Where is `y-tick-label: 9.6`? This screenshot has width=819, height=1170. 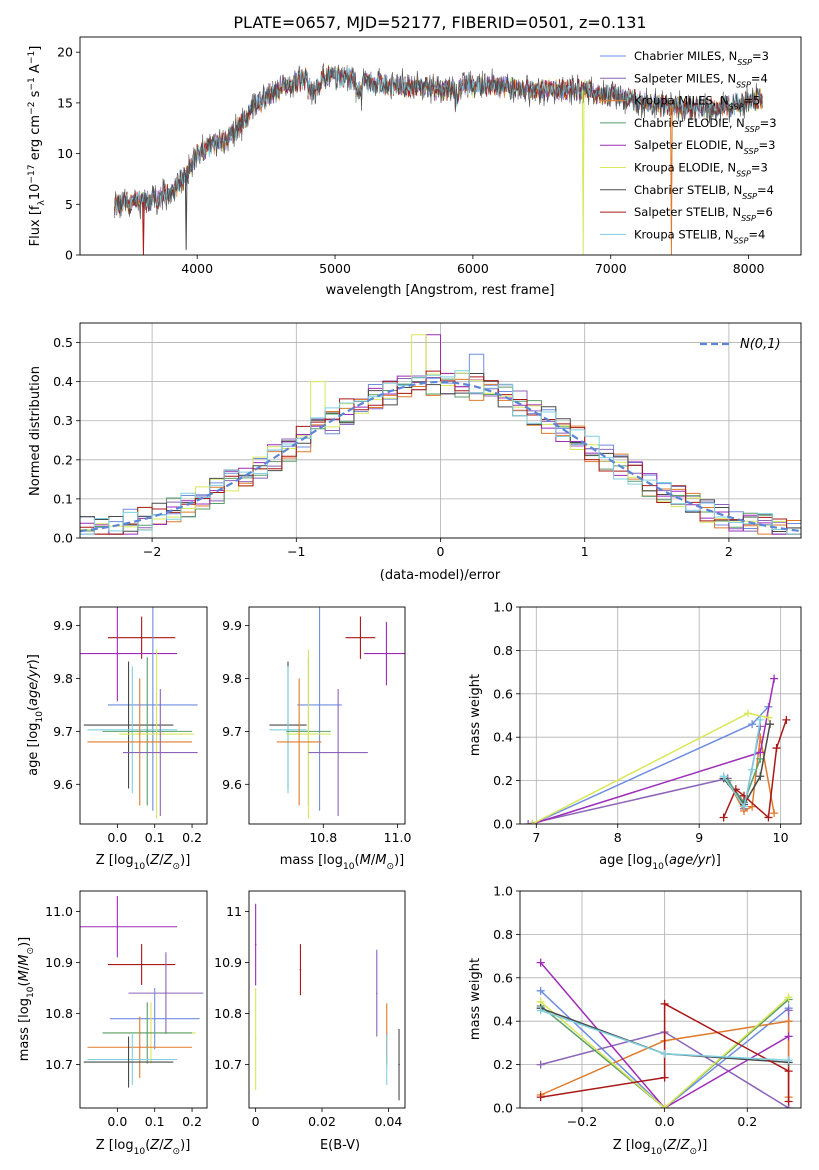 y-tick-label: 9.6 is located at coordinates (232, 784).